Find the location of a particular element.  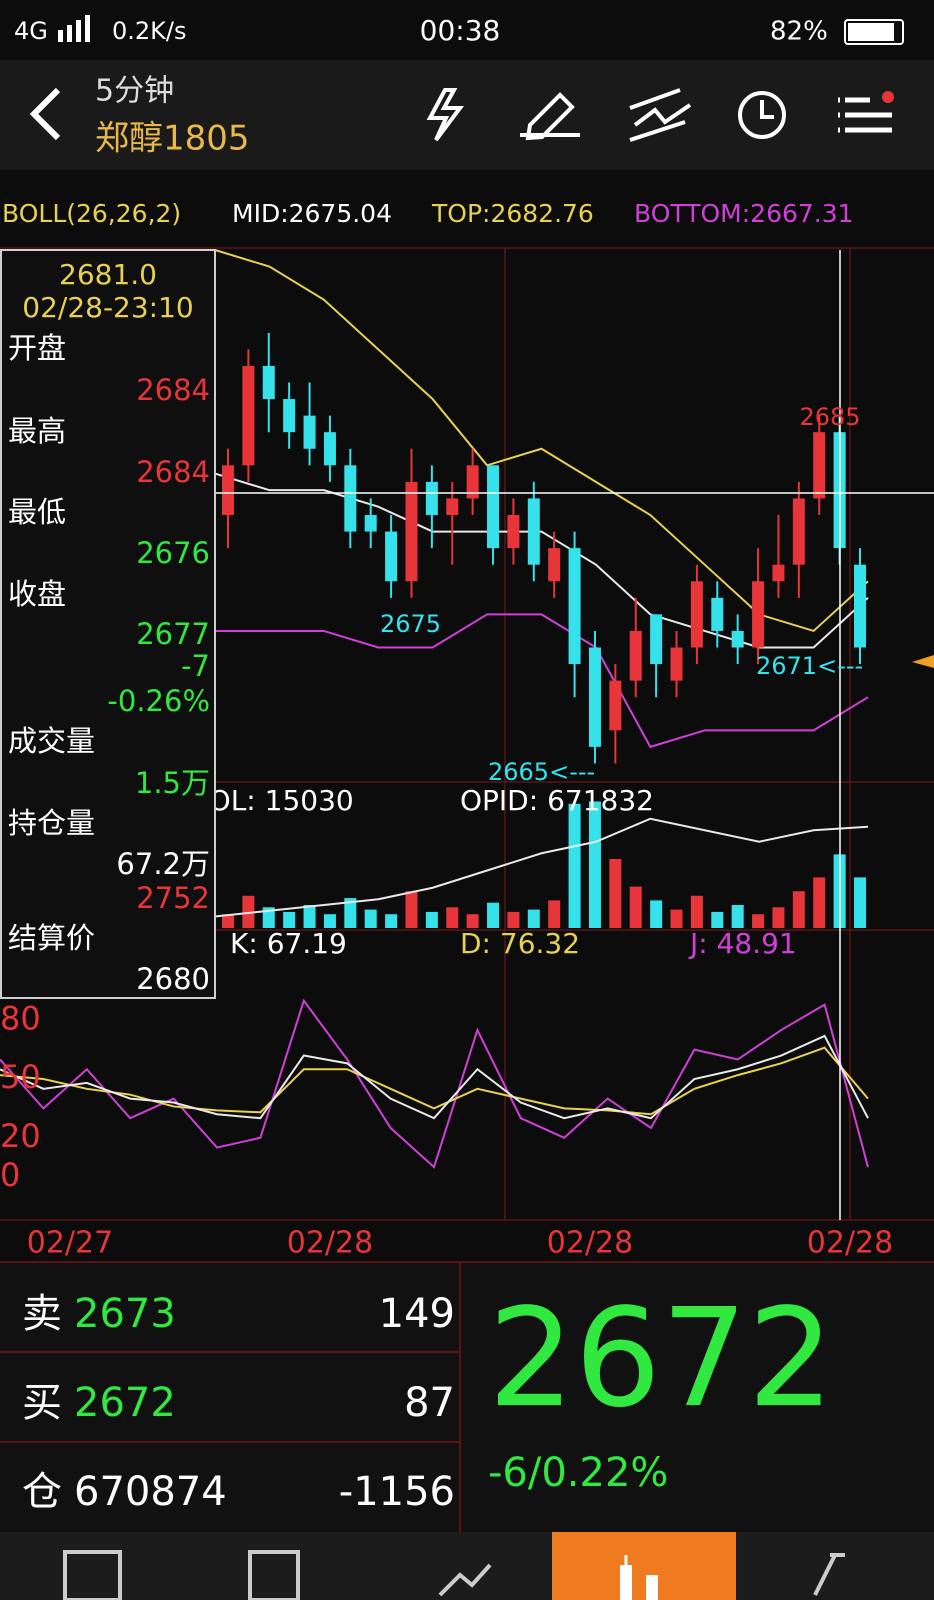

header-bar is located at coordinates (467, 115).